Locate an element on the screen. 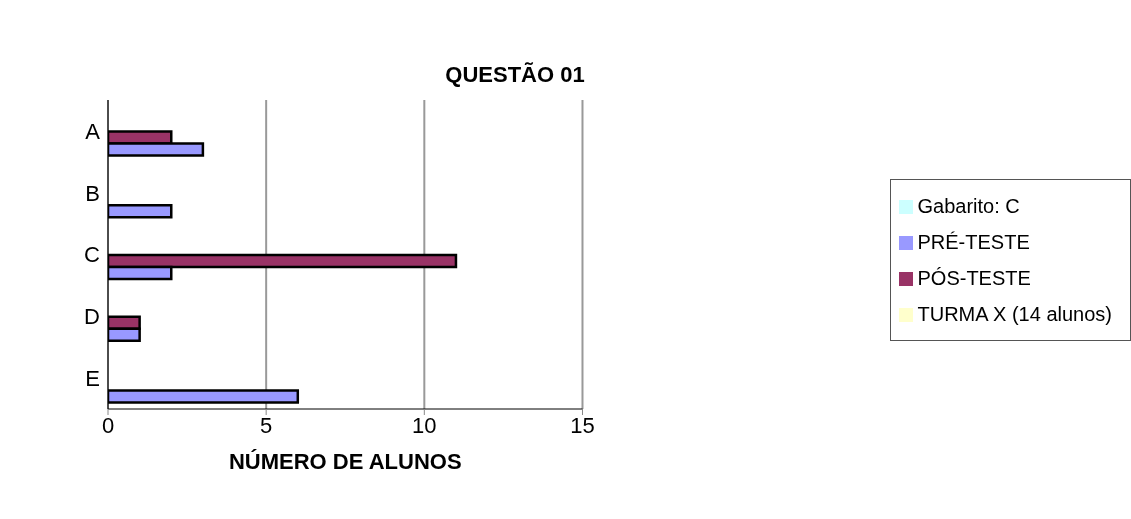 This screenshot has height=519, width=1131. x-tick-label: 10 is located at coordinates (424, 425).